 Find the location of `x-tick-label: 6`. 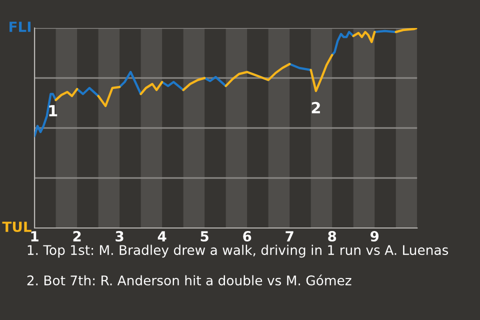

x-tick-label: 6 is located at coordinates (247, 236).